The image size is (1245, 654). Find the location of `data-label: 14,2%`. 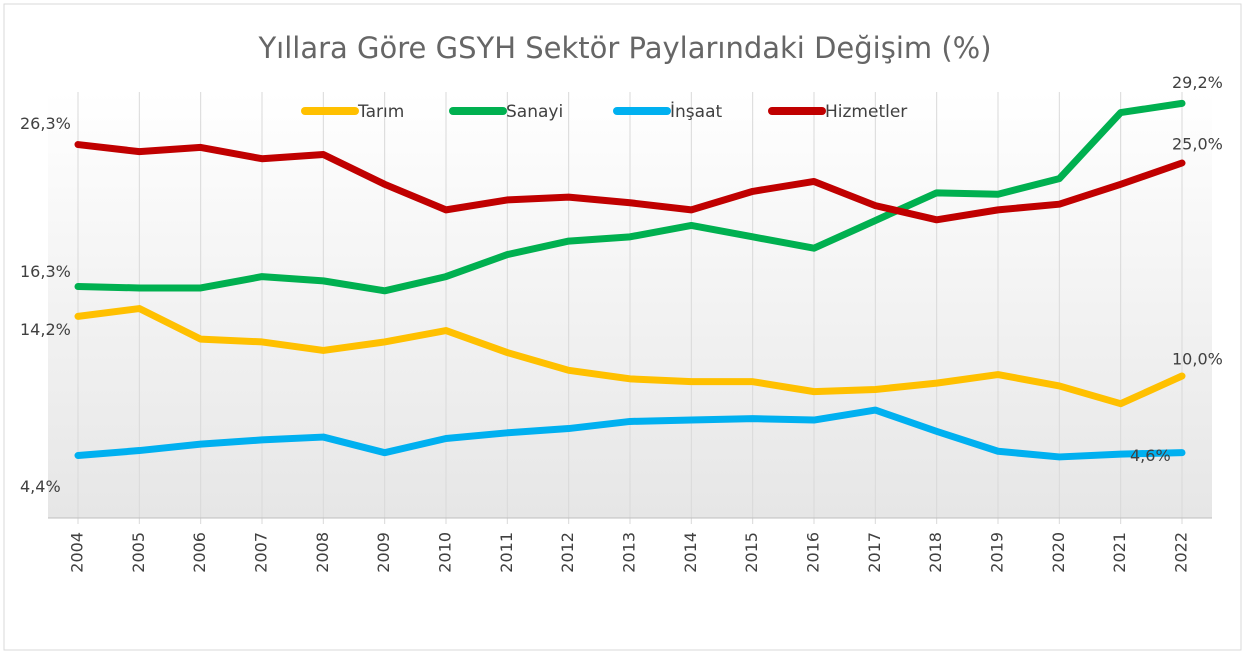

data-label: 14,2% is located at coordinates (45, 329).